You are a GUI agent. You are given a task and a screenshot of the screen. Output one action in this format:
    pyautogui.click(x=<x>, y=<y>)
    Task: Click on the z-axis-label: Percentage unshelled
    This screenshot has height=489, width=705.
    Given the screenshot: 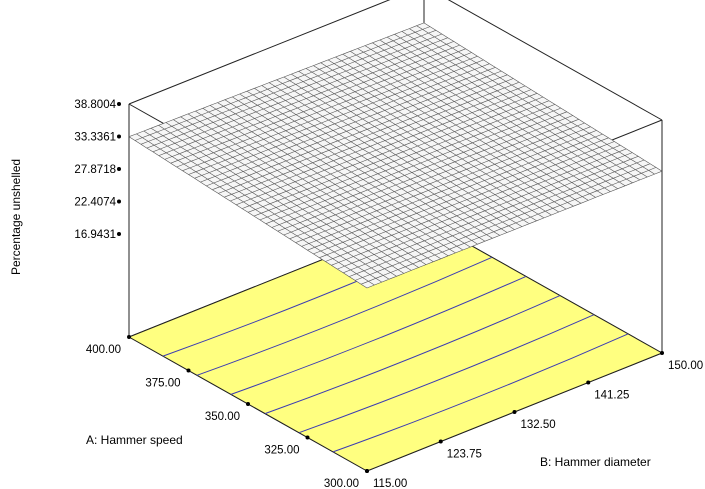 What is the action you would take?
    pyautogui.click(x=16, y=217)
    